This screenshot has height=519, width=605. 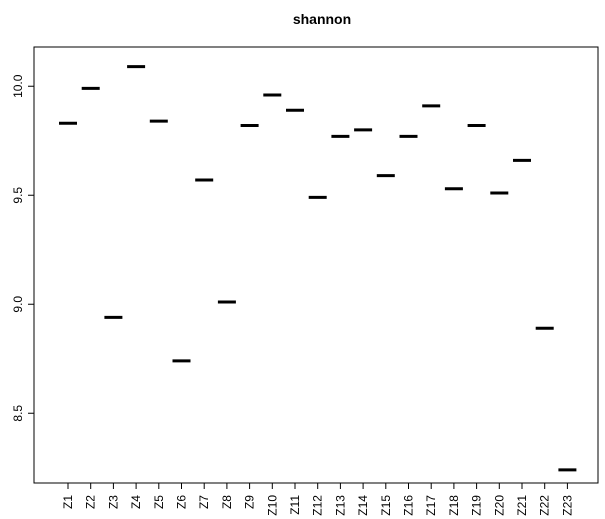 I want to click on y-tick-label: 10.0, so click(x=18, y=86).